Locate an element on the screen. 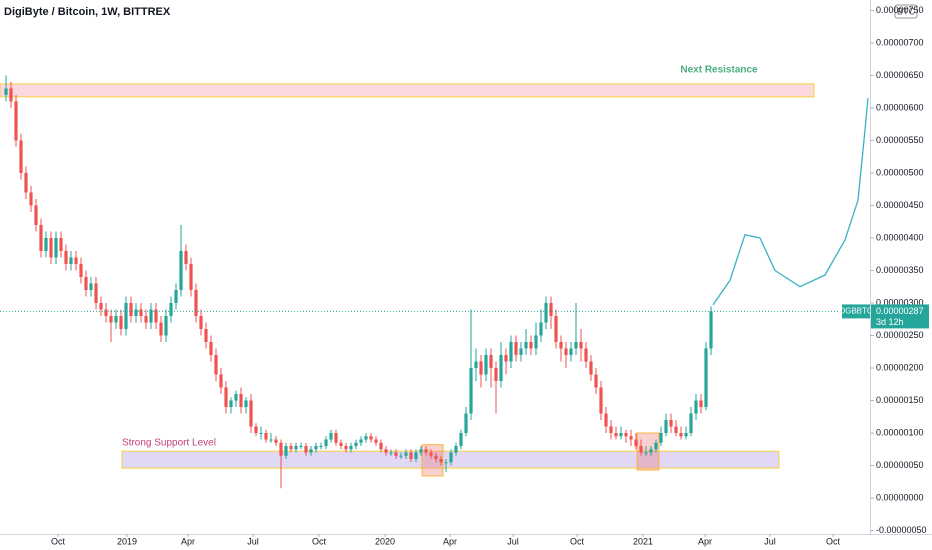  y-tick-label: 0.00000000 is located at coordinates (900, 497).